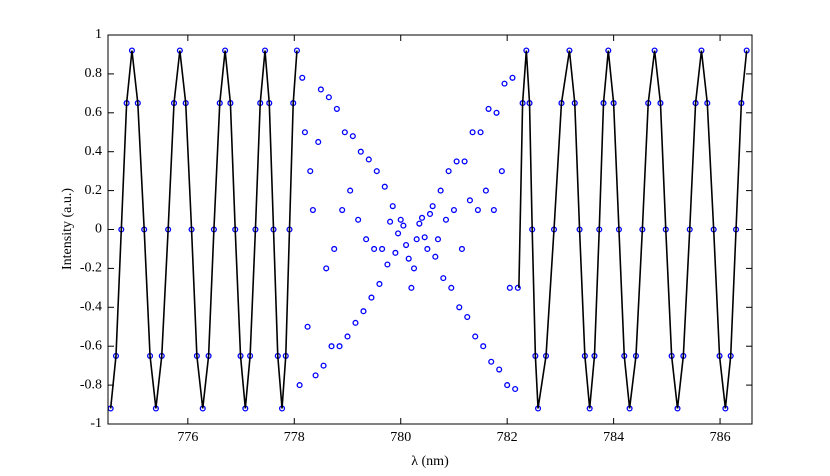  Describe the element at coordinates (91, 384) in the screenshot. I see `y-tick-label: -0.8` at that location.